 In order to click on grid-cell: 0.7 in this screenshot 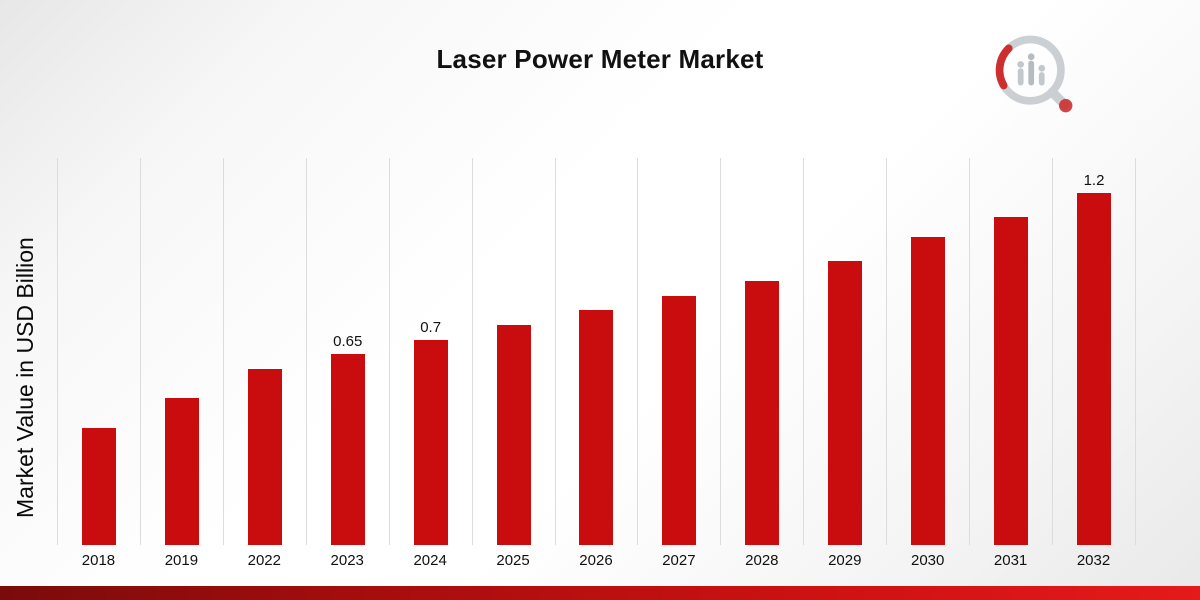, I will do `click(430, 351)`.